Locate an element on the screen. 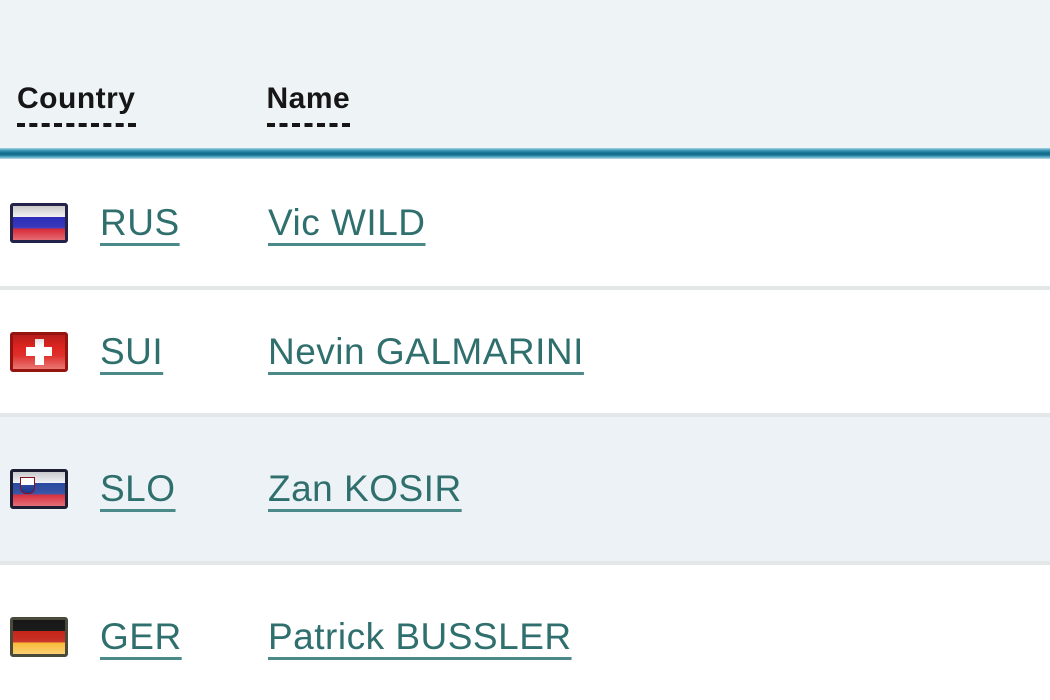  athlete-link: Nevin GALMARINI is located at coordinates (426, 351).